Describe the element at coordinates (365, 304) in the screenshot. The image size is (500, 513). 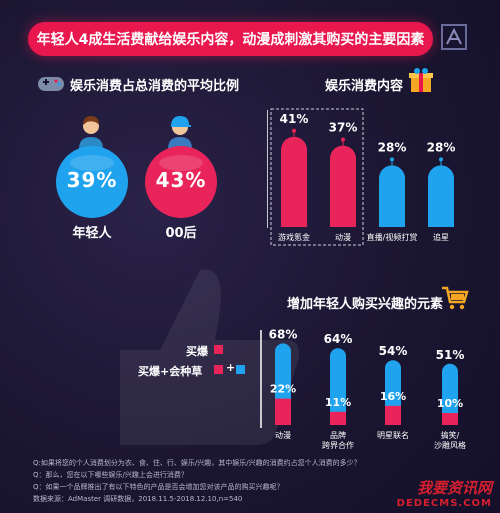
I see `section-title-purchase-interest: 增加年轻人购买兴趣的元素` at that location.